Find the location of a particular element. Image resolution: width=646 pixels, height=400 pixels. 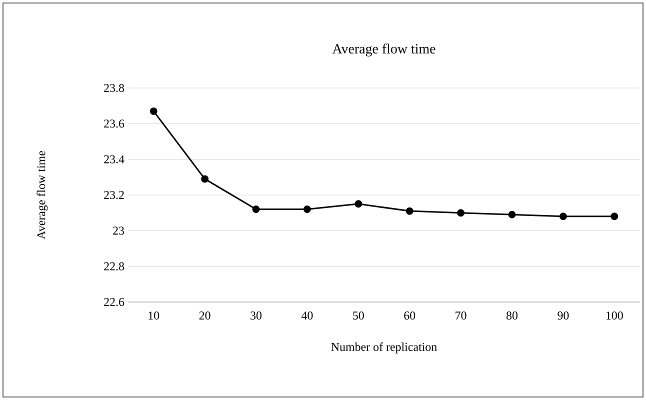

x-tick-label: 70 is located at coordinates (461, 316).